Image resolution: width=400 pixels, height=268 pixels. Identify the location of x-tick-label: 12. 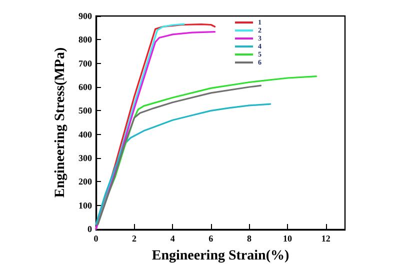
(326, 239).